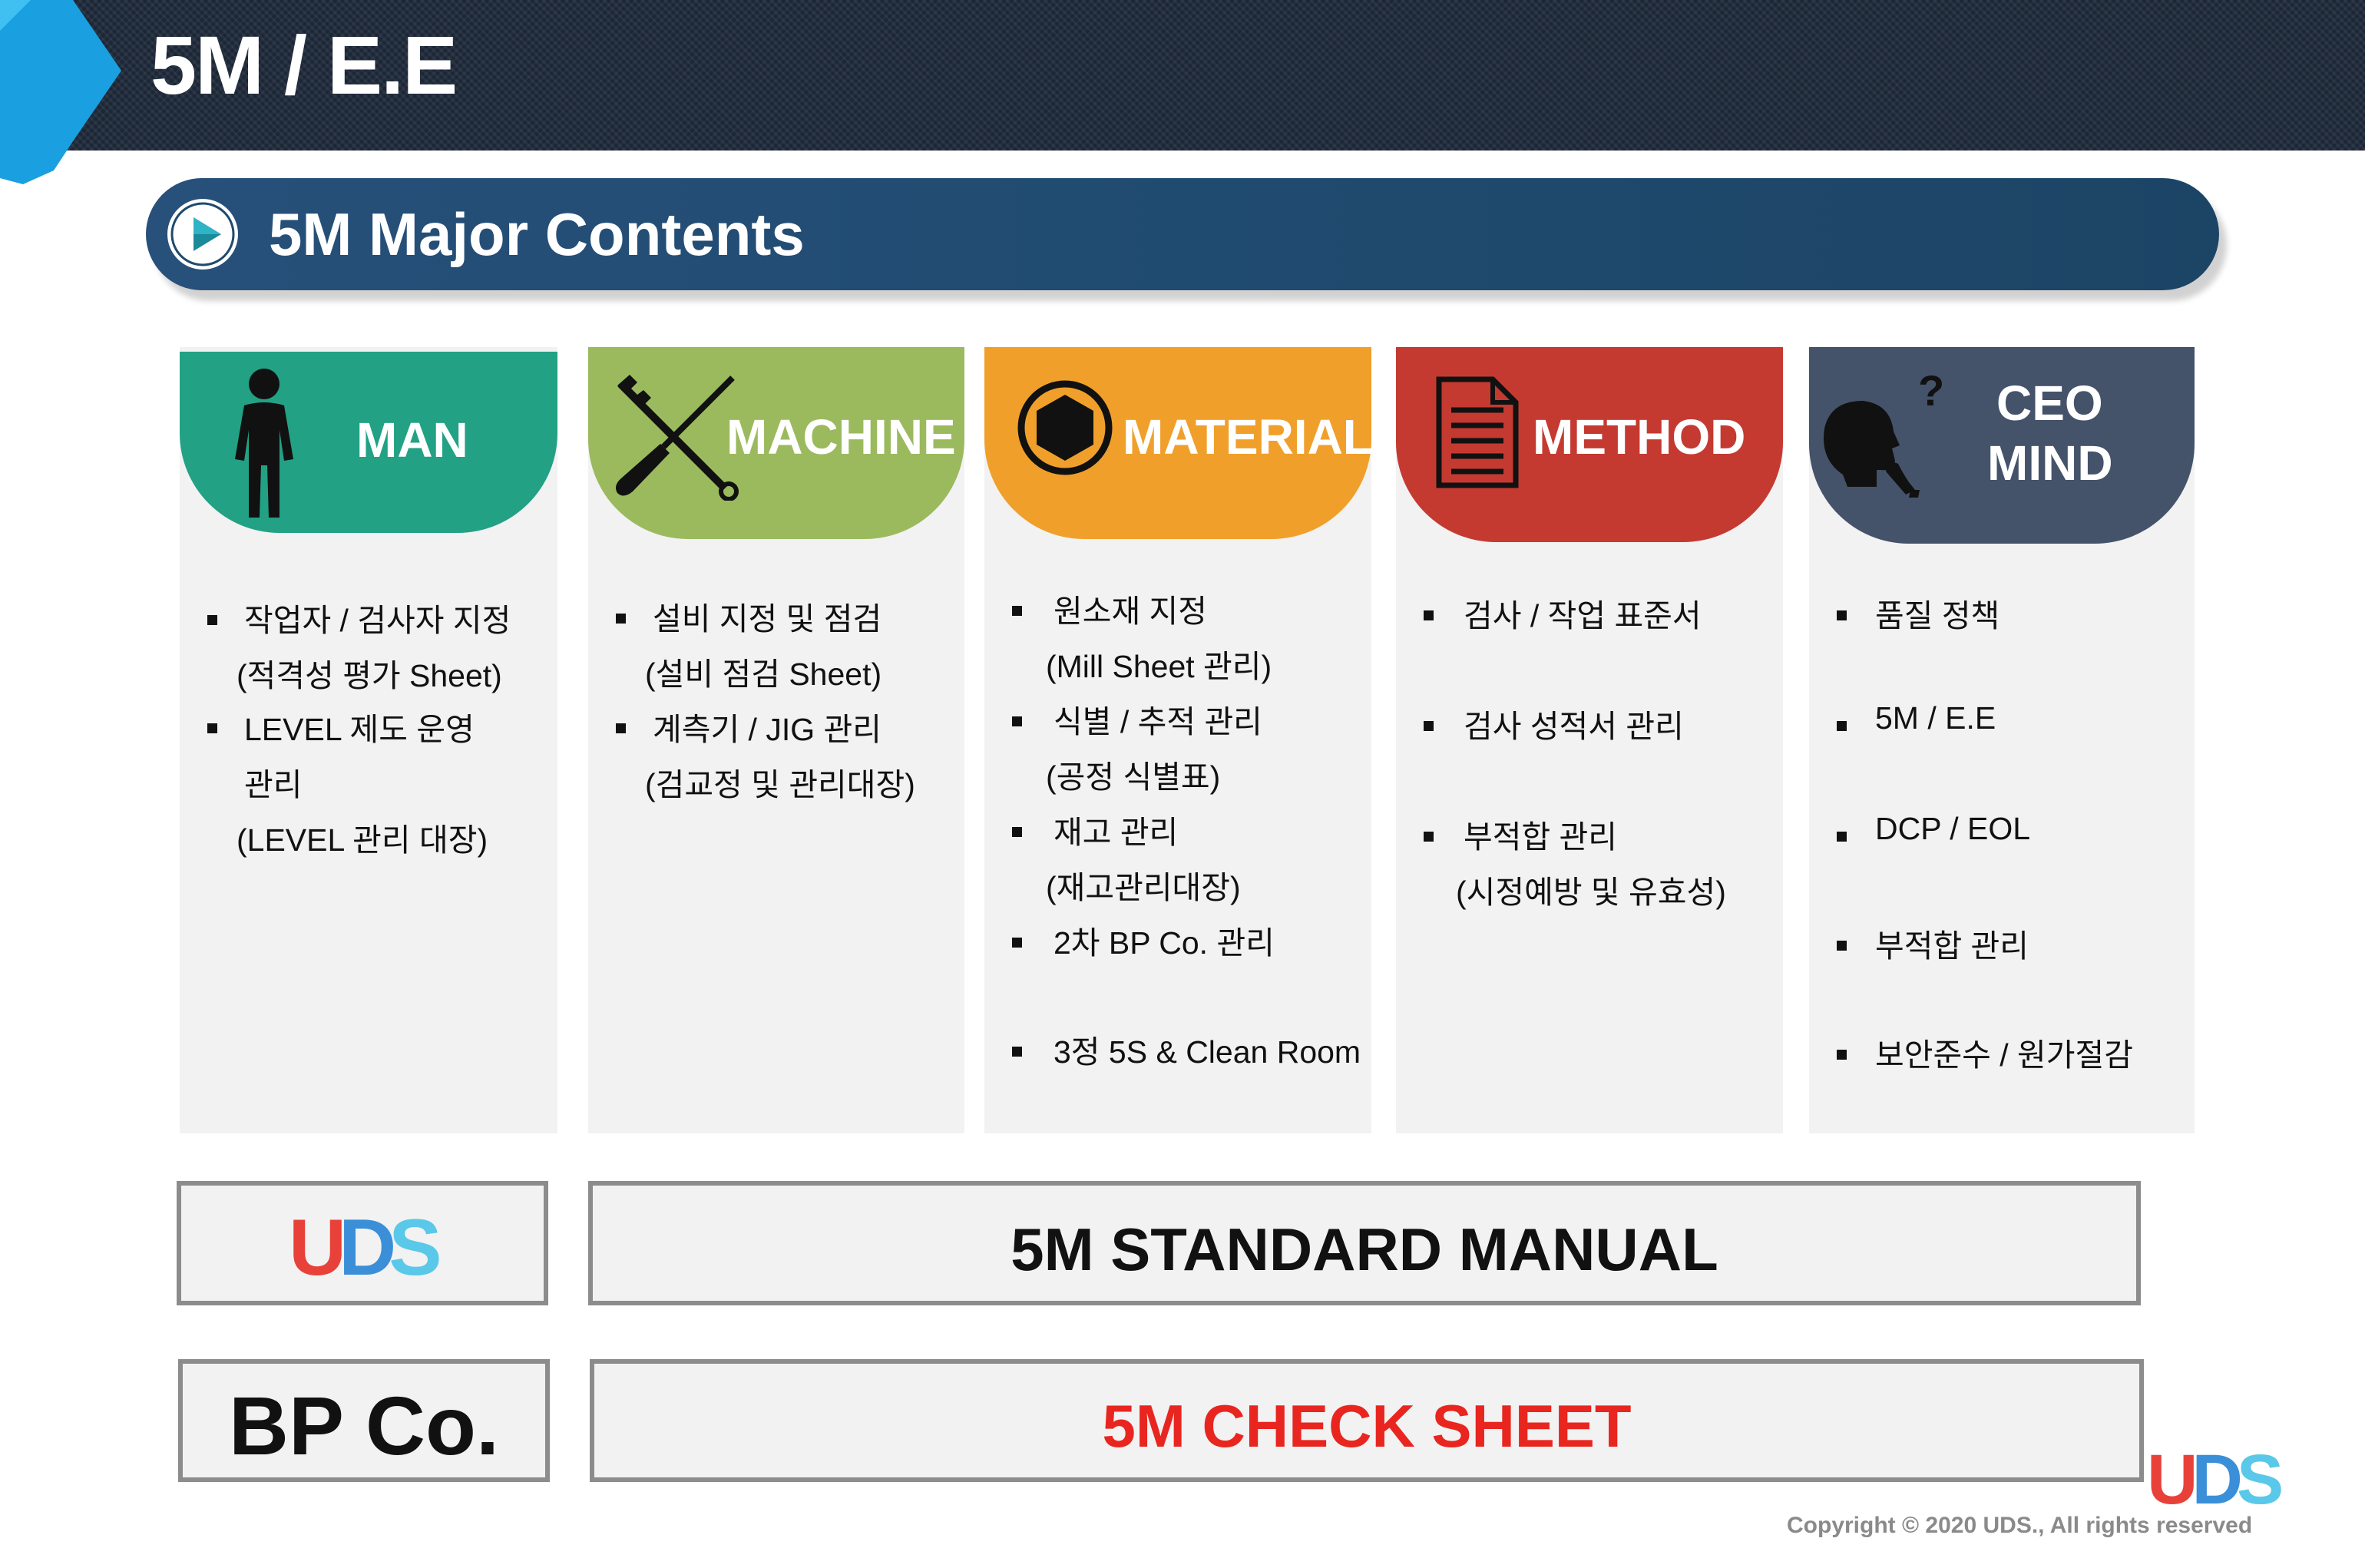  What do you see at coordinates (1478, 432) in the screenshot?
I see `document-icon` at bounding box center [1478, 432].